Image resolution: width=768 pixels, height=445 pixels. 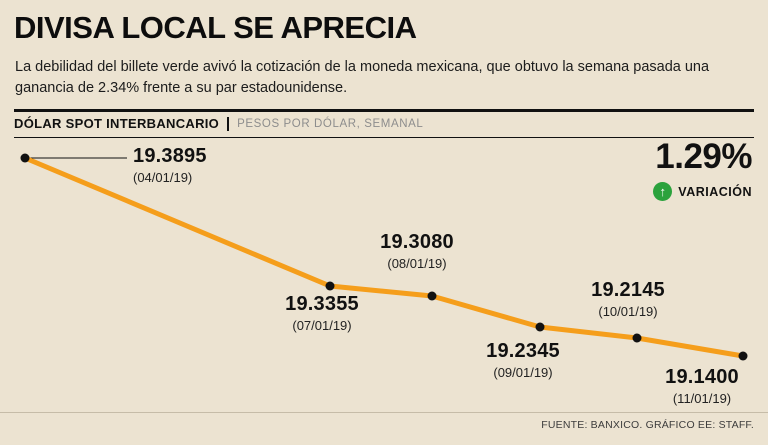 What do you see at coordinates (702, 377) in the screenshot?
I see `data-point-value: 19.1400` at bounding box center [702, 377].